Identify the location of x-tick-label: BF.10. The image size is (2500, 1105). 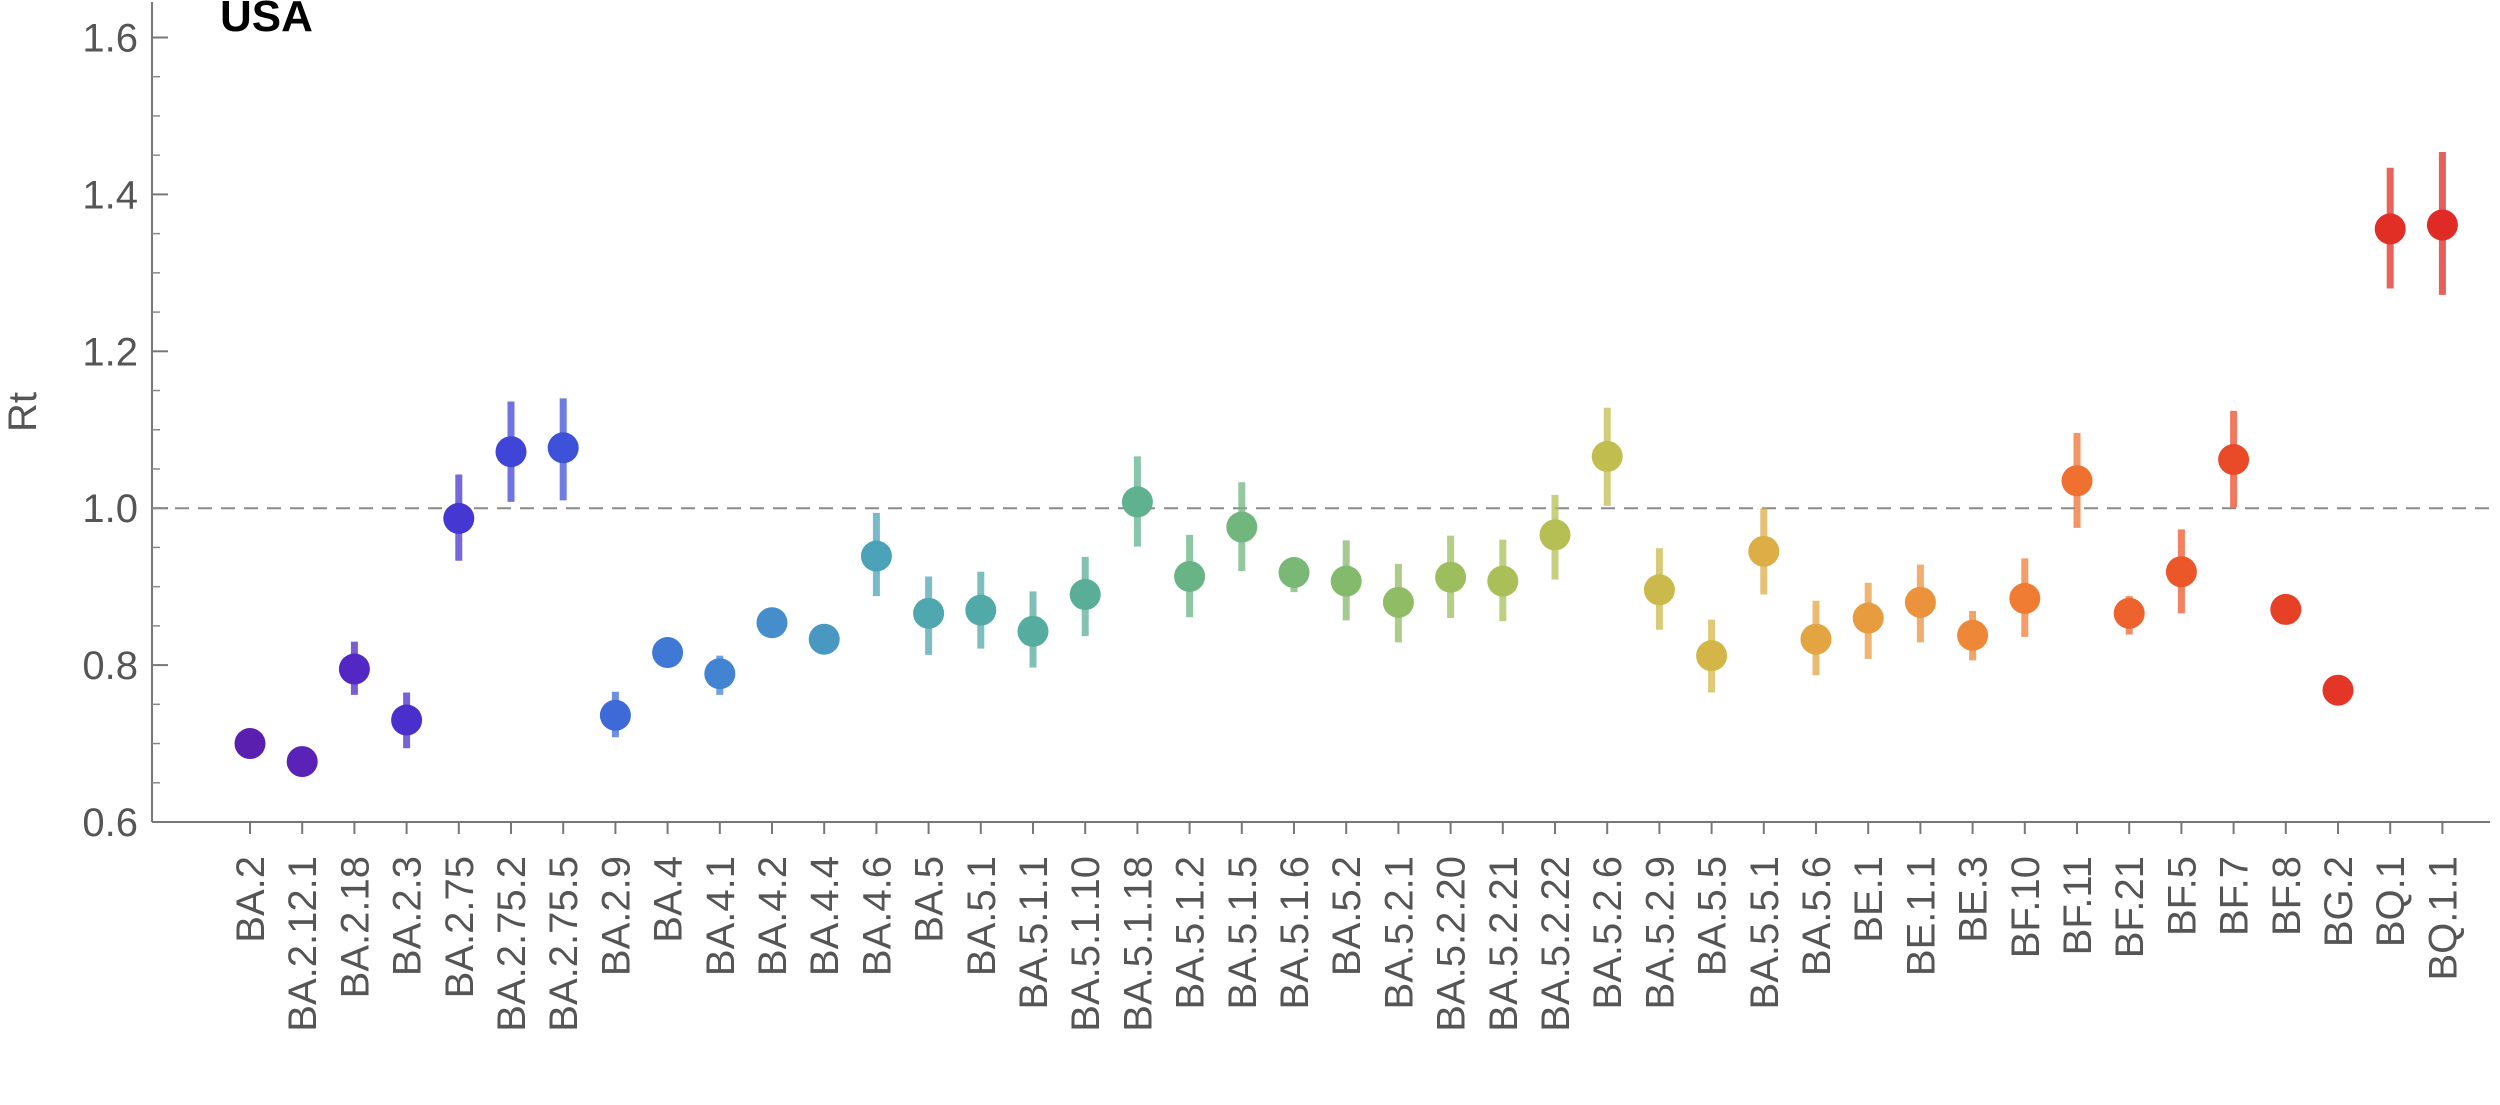
(2026, 907).